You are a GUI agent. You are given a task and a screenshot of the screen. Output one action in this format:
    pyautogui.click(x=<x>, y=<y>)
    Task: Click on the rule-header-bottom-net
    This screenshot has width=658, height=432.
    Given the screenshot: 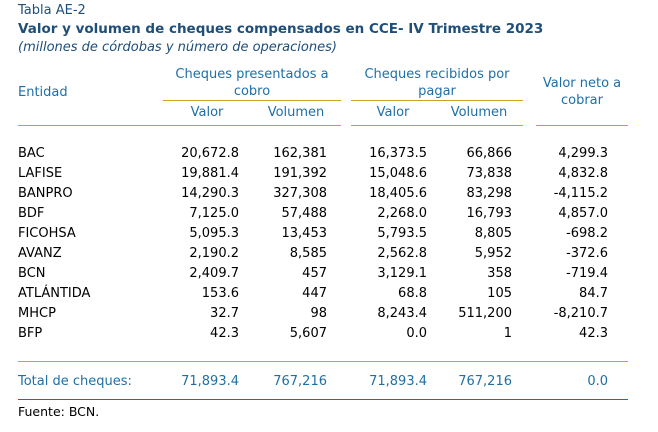 What is the action you would take?
    pyautogui.click(x=582, y=125)
    